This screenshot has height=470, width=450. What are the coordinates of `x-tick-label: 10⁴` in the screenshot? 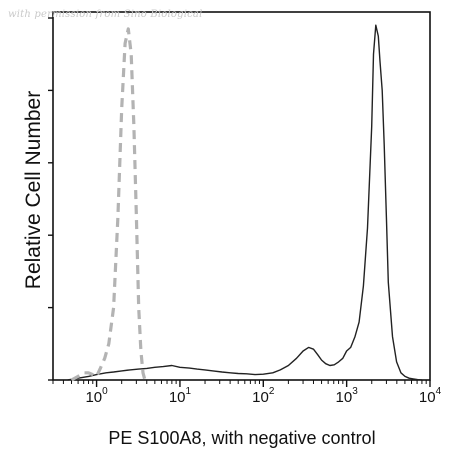 It's located at (430, 396).